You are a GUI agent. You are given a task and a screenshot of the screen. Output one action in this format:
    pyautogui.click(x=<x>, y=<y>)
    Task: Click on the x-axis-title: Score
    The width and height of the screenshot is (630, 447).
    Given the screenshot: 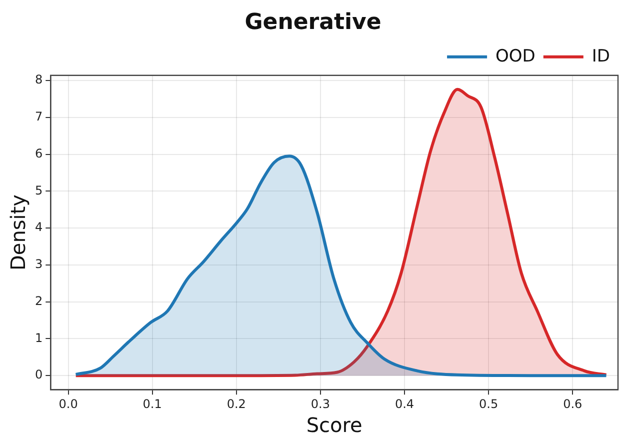 What is the action you would take?
    pyautogui.click(x=334, y=425)
    